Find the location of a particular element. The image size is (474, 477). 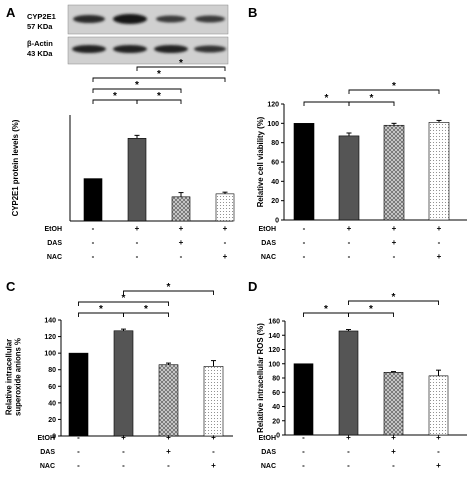

western-blot: CYP2E1 57 KDa β-Actin 43 KDa is located at coordinates (128, 34).